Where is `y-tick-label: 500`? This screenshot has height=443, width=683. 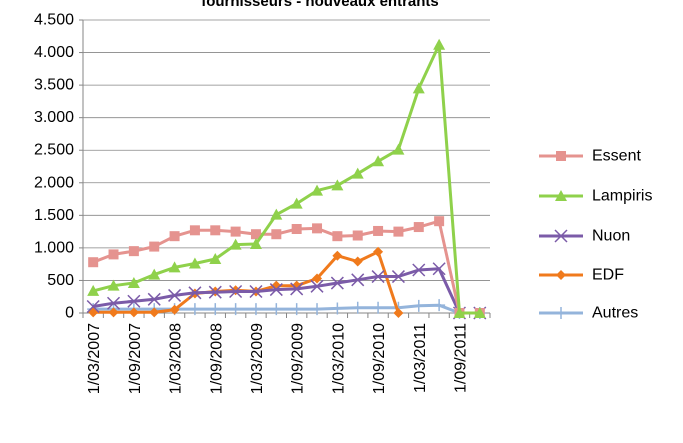
y-tick-label: 500 is located at coordinates (60, 280).